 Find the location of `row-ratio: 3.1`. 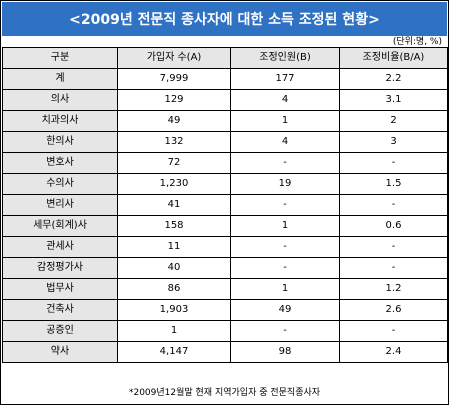

row-ratio: 3.1 is located at coordinates (393, 100).